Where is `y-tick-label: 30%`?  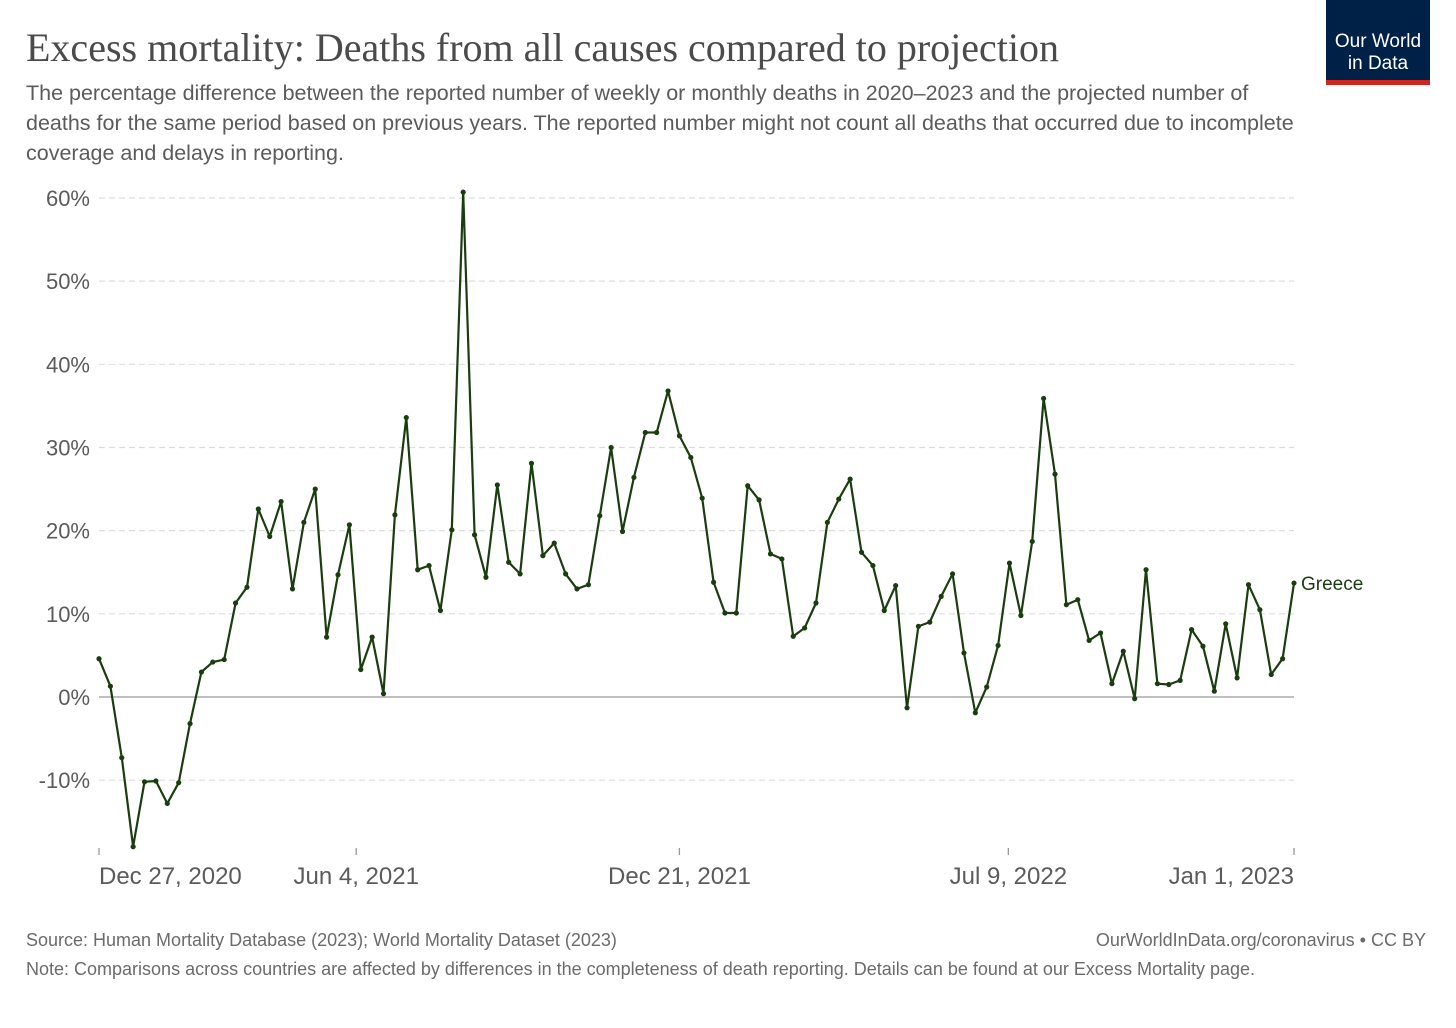 y-tick-label: 30% is located at coordinates (68, 447).